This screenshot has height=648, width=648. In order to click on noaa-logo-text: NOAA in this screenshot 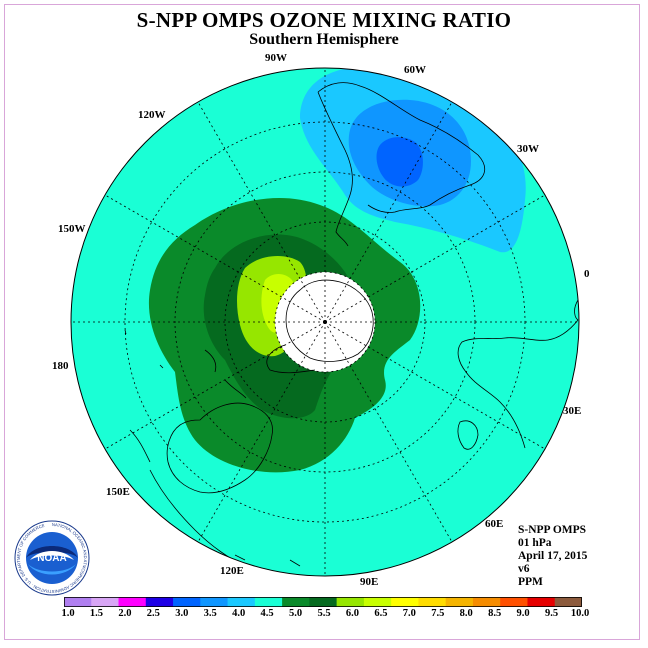, I will do `click(51, 558)`.